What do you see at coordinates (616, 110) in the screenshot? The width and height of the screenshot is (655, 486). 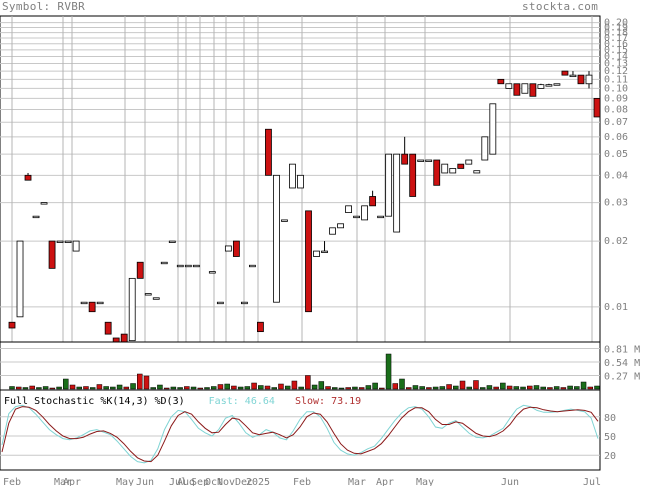 I see `price-tick-label: 0.08` at bounding box center [616, 110].